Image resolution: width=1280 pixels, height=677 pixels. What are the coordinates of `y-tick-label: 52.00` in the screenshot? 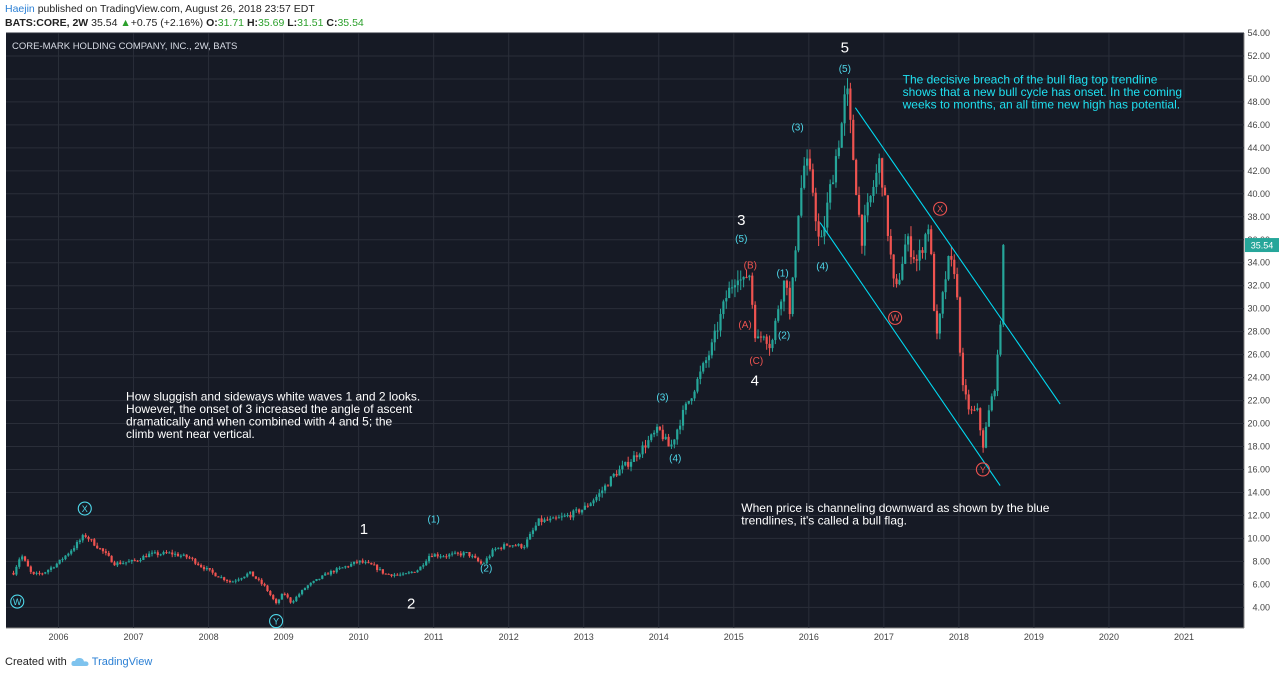 It's located at (1258, 56).